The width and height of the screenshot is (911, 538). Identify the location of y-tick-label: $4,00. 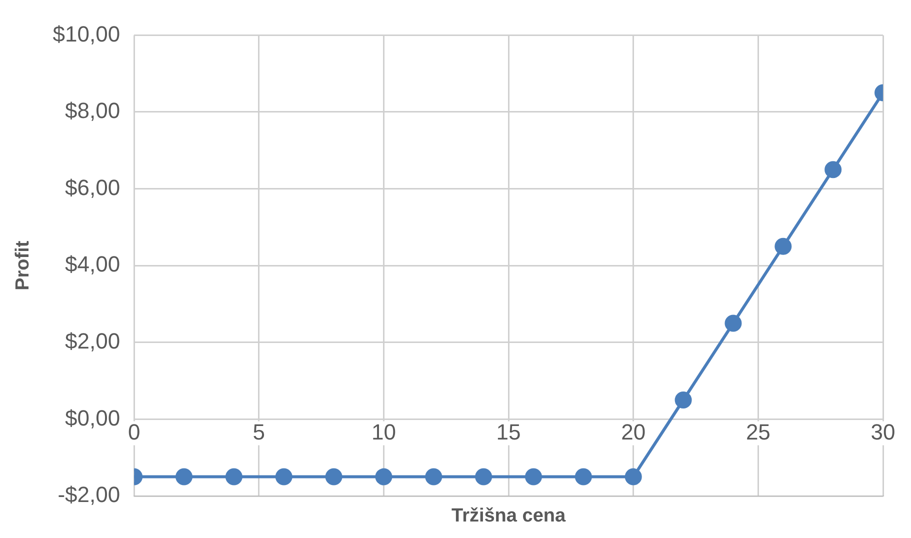
(92, 264).